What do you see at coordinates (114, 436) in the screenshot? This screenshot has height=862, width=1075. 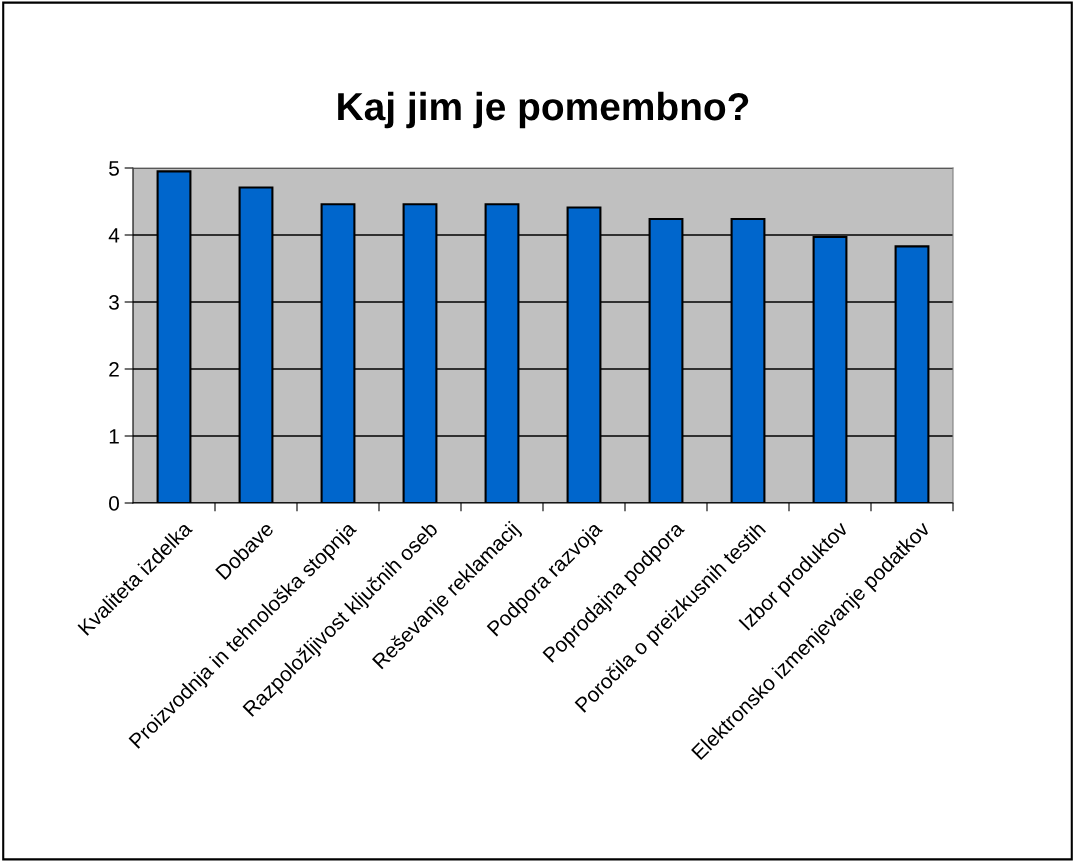 I see `y-tick-label: 1` at bounding box center [114, 436].